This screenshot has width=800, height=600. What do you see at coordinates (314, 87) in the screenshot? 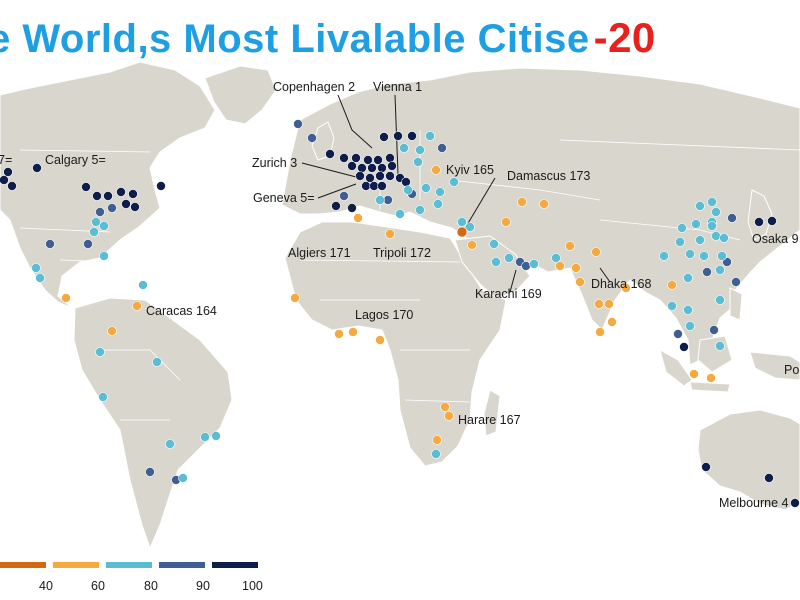
I see `label-copenhagen: Copenhagen 2` at bounding box center [314, 87].